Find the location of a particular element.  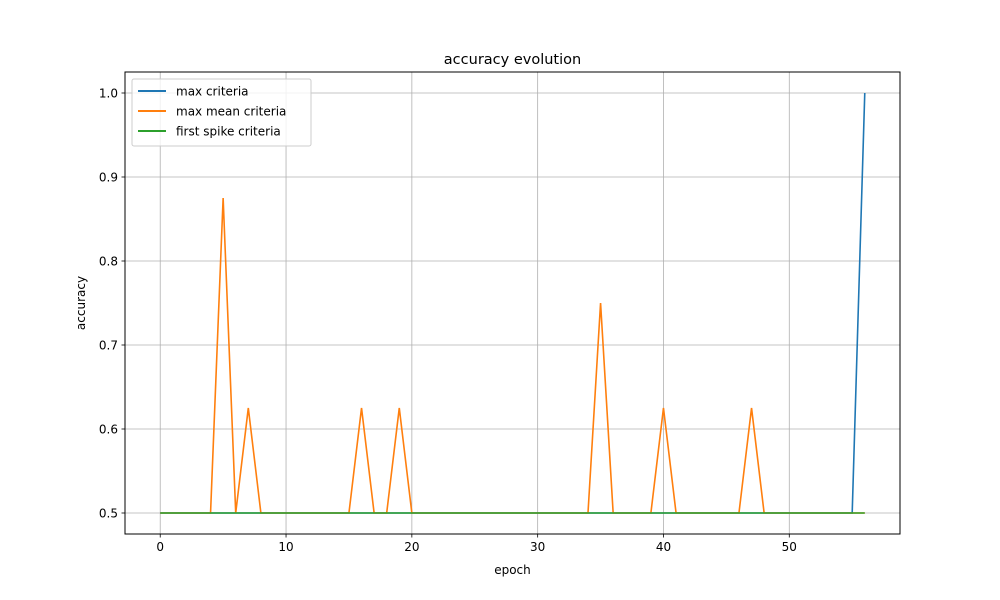

y-tick-label: 0.7 is located at coordinates (108, 346).